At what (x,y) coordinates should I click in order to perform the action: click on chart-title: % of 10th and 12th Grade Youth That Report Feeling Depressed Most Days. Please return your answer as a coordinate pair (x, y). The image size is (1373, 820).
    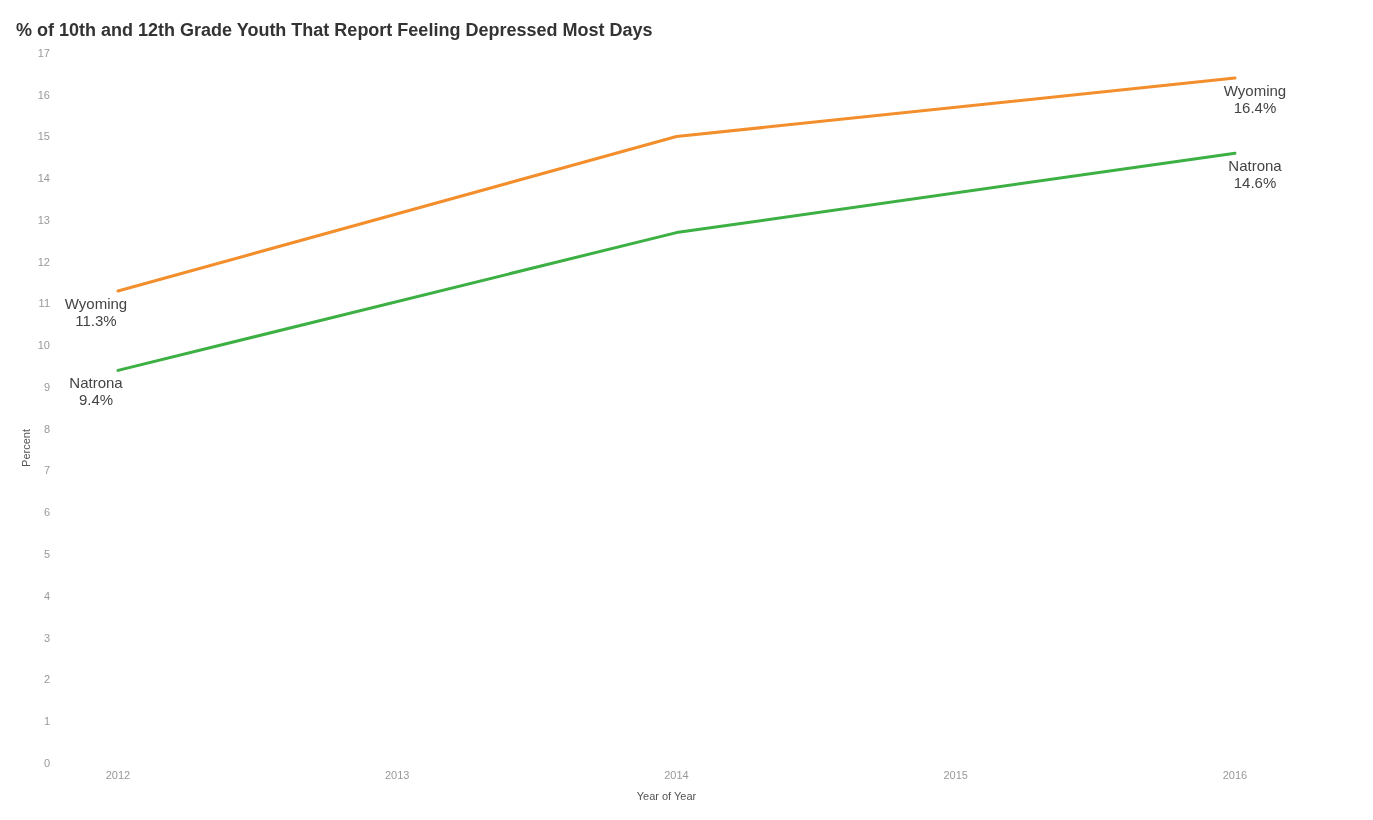
    Looking at the image, I should click on (334, 30).